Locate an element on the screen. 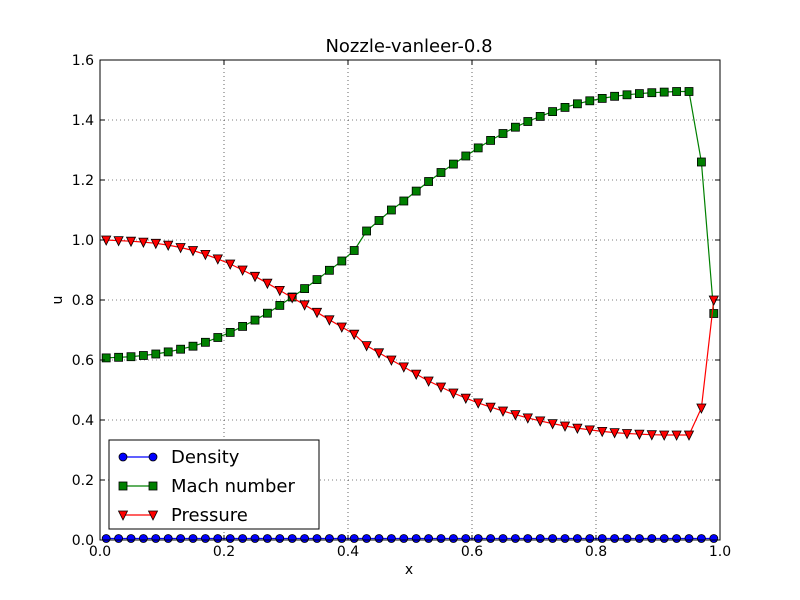 The width and height of the screenshot is (800, 600). x-axis-label: x is located at coordinates (409, 570).